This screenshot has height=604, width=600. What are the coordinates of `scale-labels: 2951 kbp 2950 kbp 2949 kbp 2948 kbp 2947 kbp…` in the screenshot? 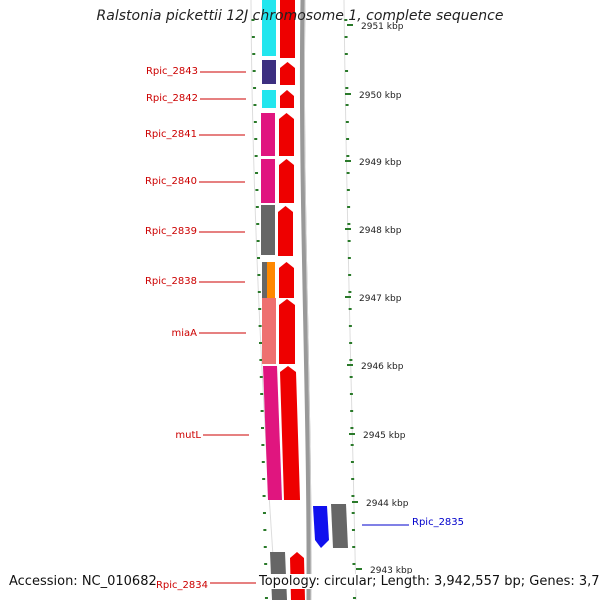 It's located at (379, 299).